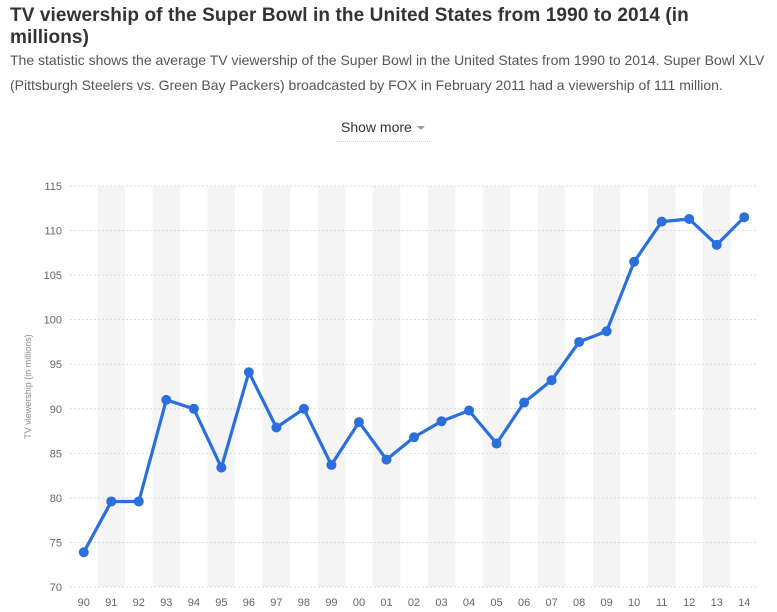 This screenshot has height=612, width=777. What do you see at coordinates (53, 232) in the screenshot?
I see `y-tick-label: 110` at bounding box center [53, 232].